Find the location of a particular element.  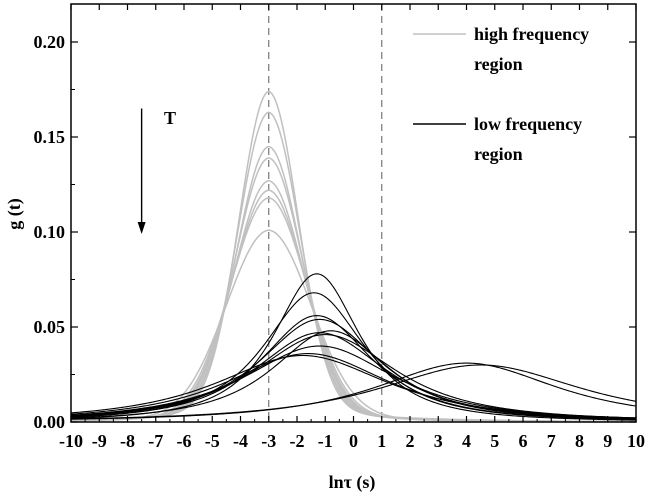

y-tick-label: 0.10 is located at coordinates (50, 232).